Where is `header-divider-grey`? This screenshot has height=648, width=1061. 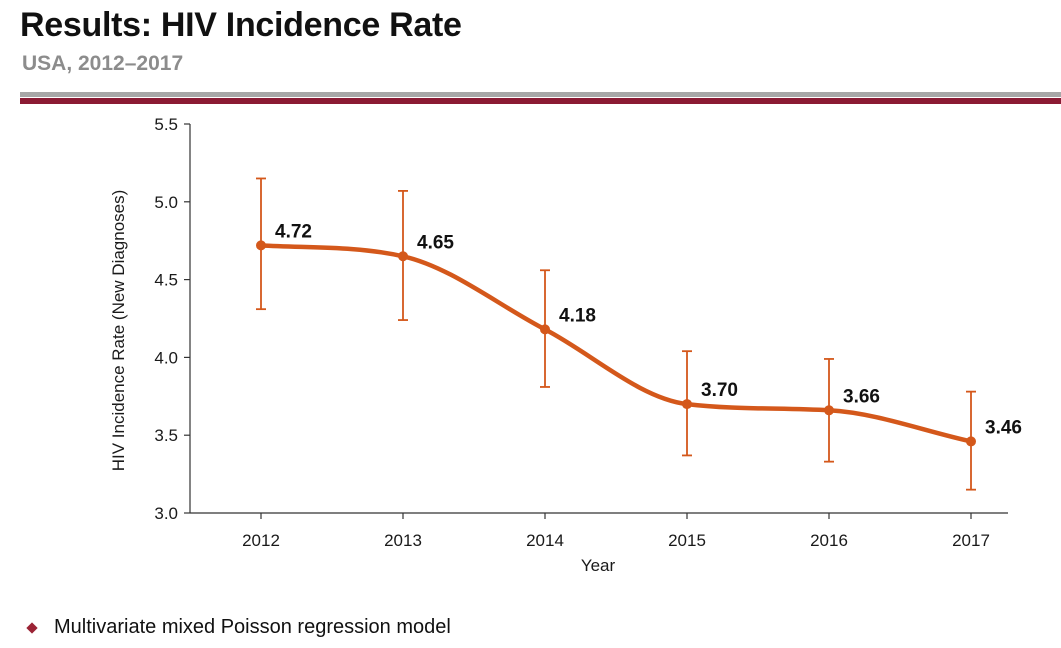
header-divider-grey is located at coordinates (540, 94).